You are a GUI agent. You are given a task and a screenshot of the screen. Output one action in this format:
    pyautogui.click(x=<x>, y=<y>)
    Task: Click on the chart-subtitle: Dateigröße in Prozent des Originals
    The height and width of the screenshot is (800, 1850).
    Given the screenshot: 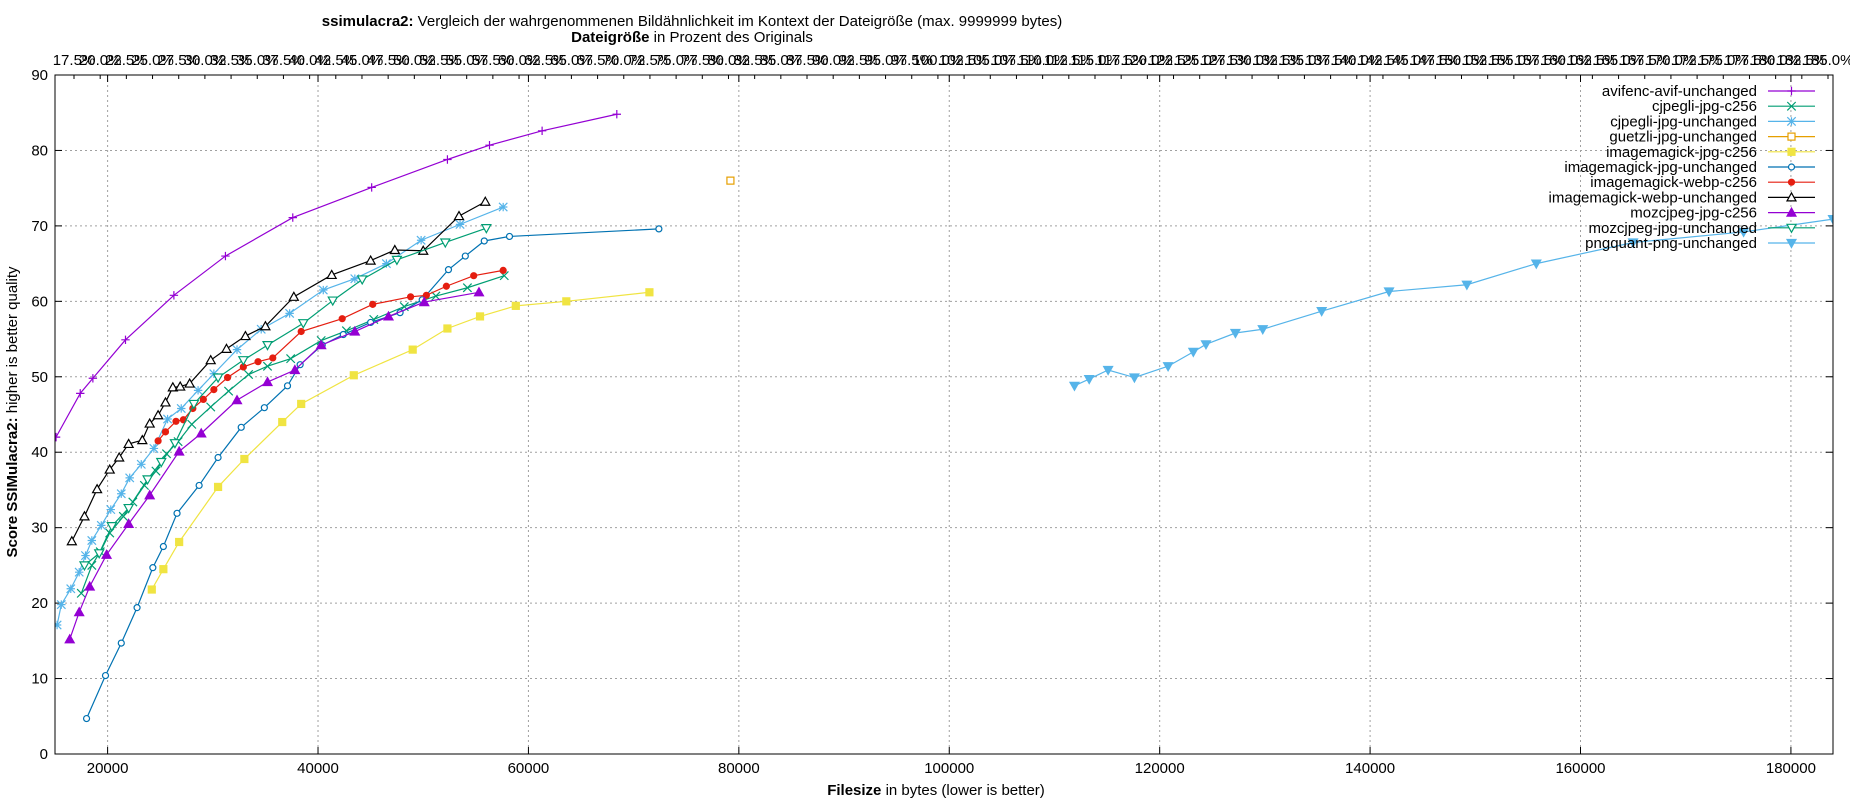 What is the action you would take?
    pyautogui.click(x=692, y=37)
    